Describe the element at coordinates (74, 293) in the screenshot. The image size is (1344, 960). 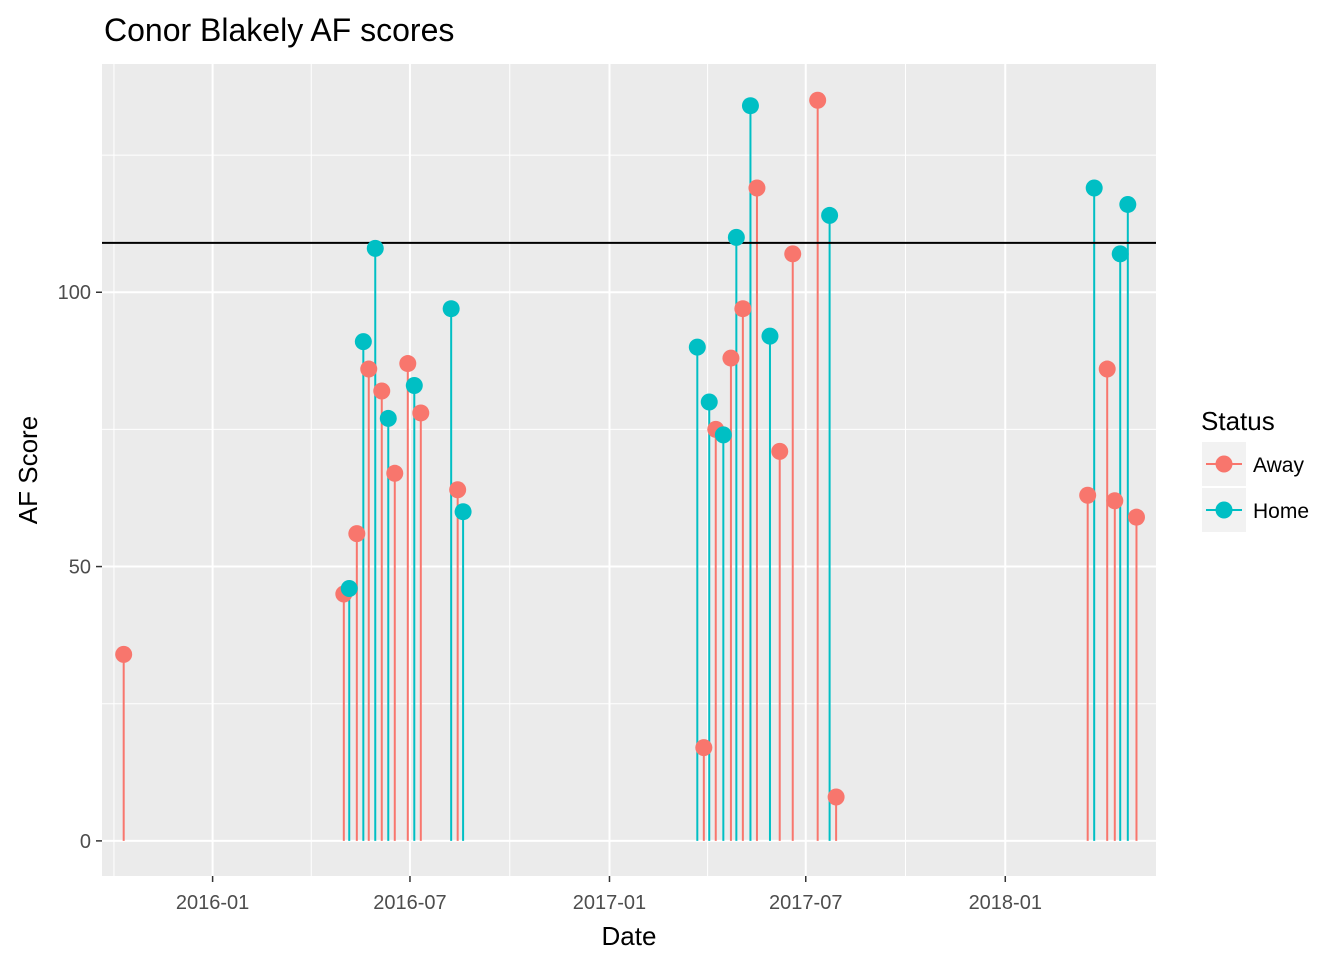
I see `y-tick-label: 100` at that location.